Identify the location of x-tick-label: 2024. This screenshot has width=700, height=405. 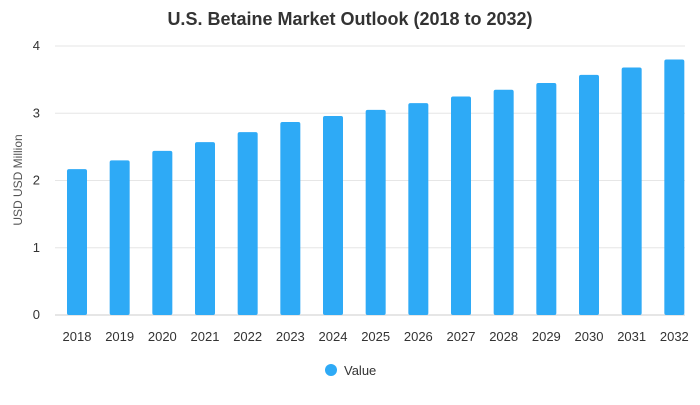
(333, 336).